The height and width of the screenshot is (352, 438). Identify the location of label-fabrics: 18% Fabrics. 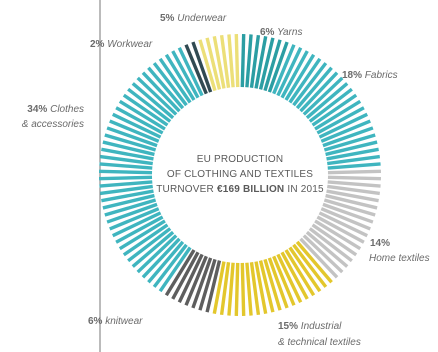
(370, 75).